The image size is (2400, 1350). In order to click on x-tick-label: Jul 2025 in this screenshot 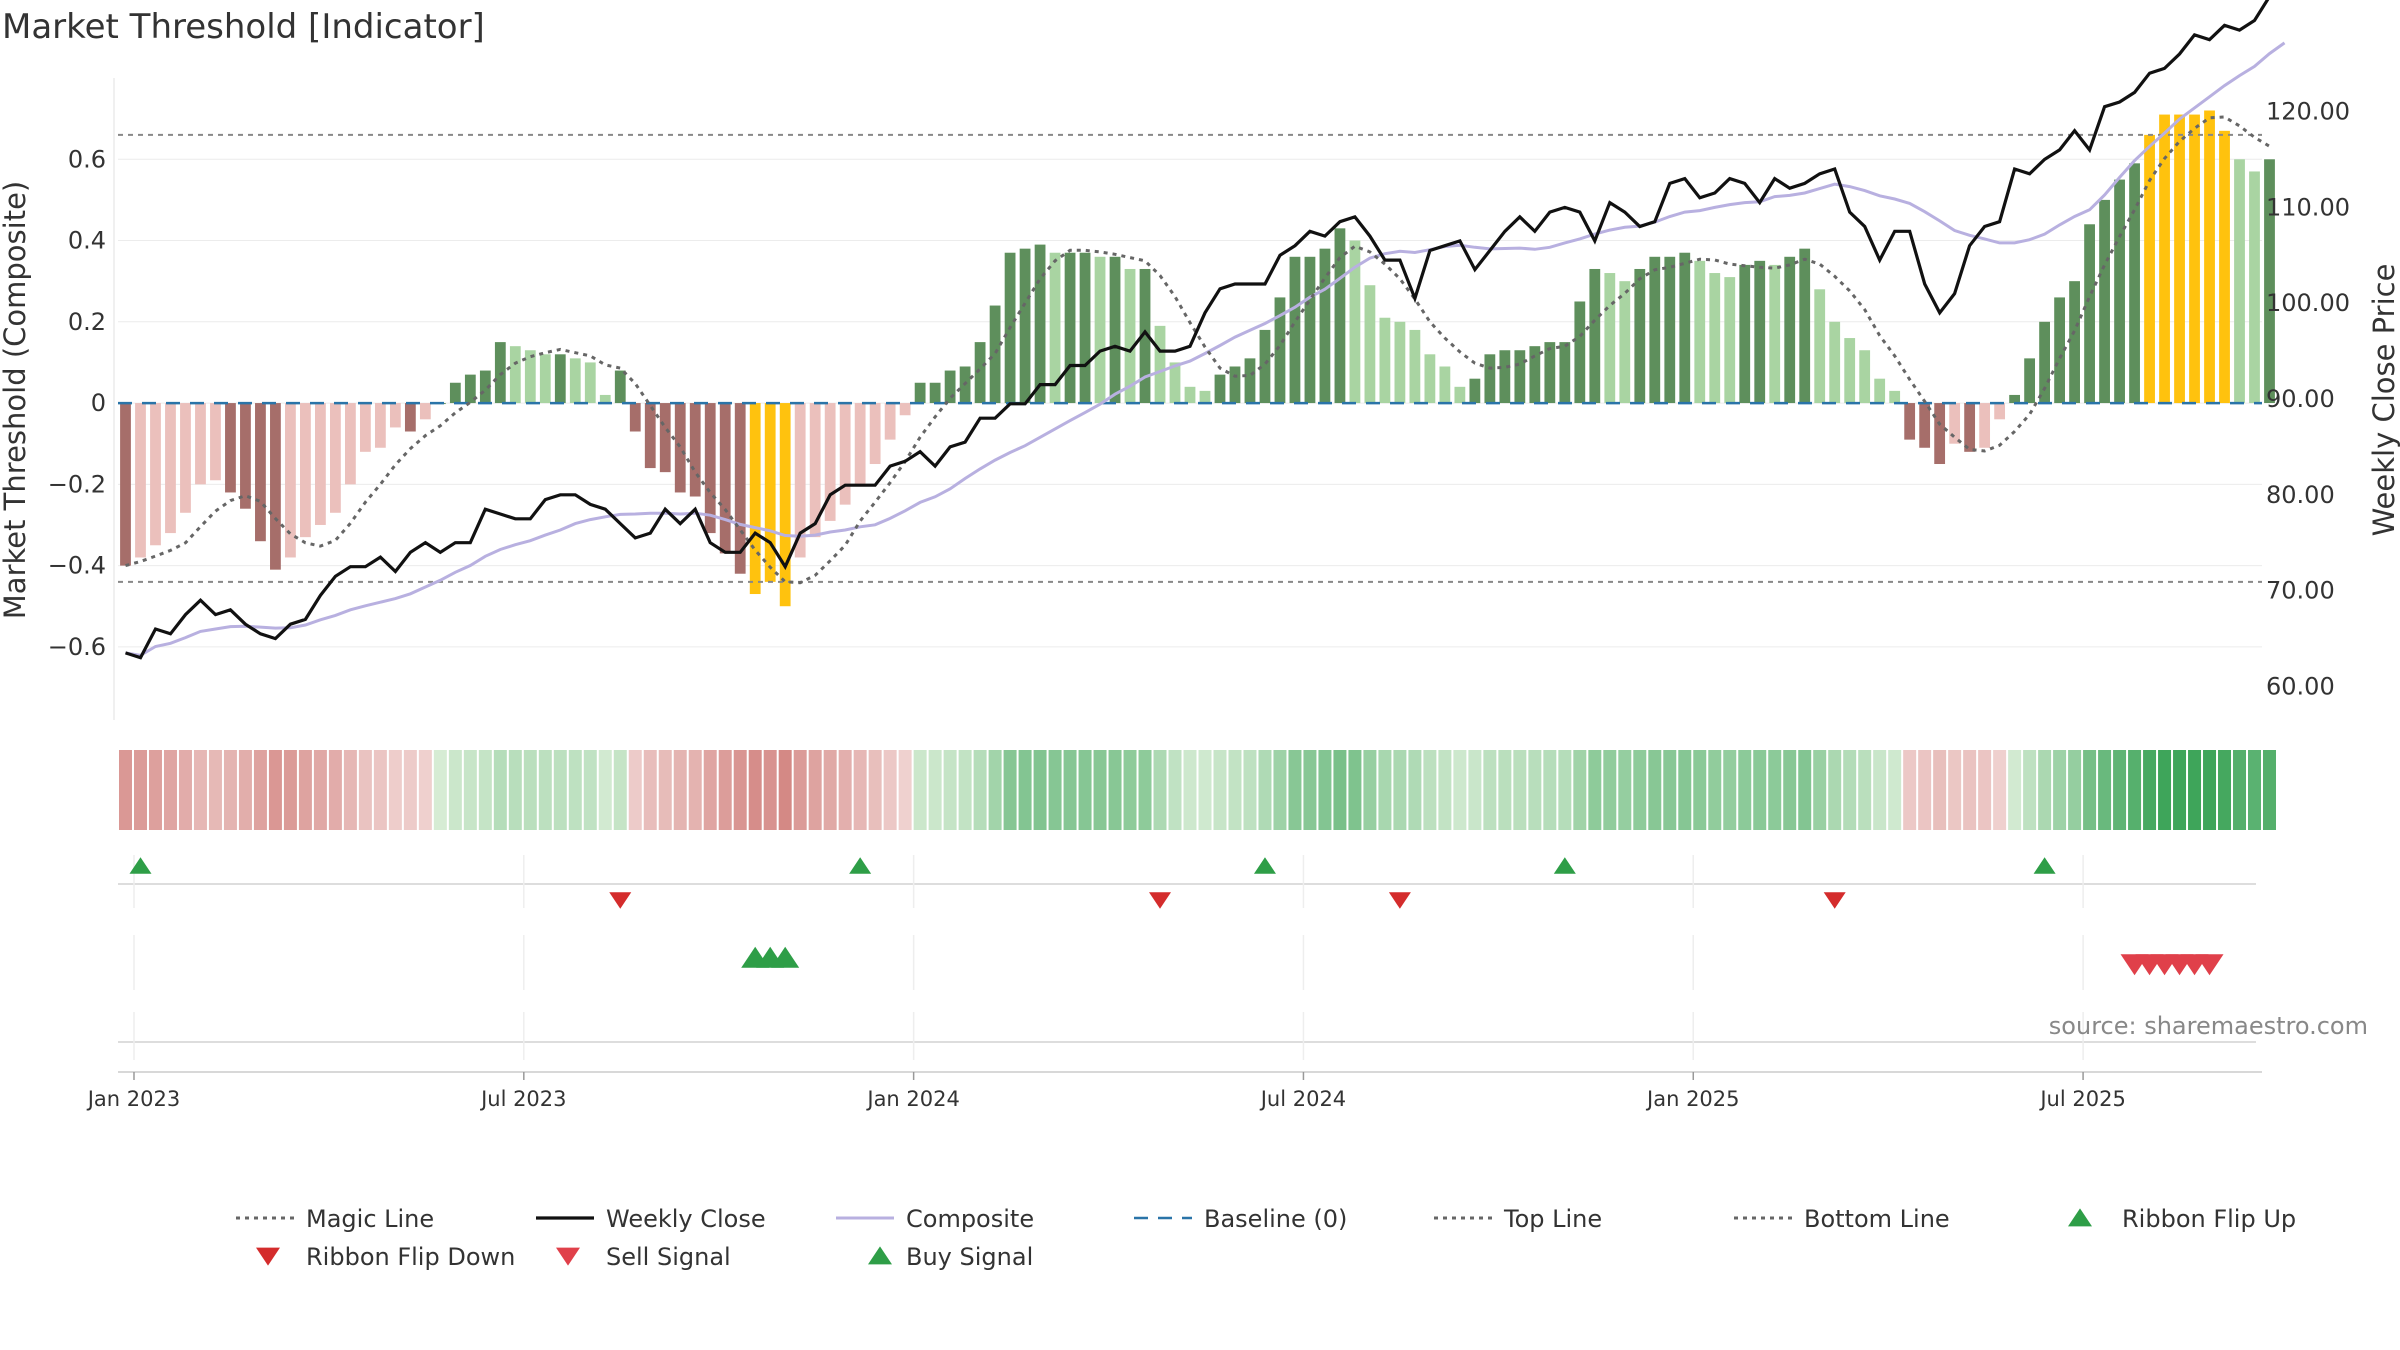, I will do `click(2081, 1099)`.